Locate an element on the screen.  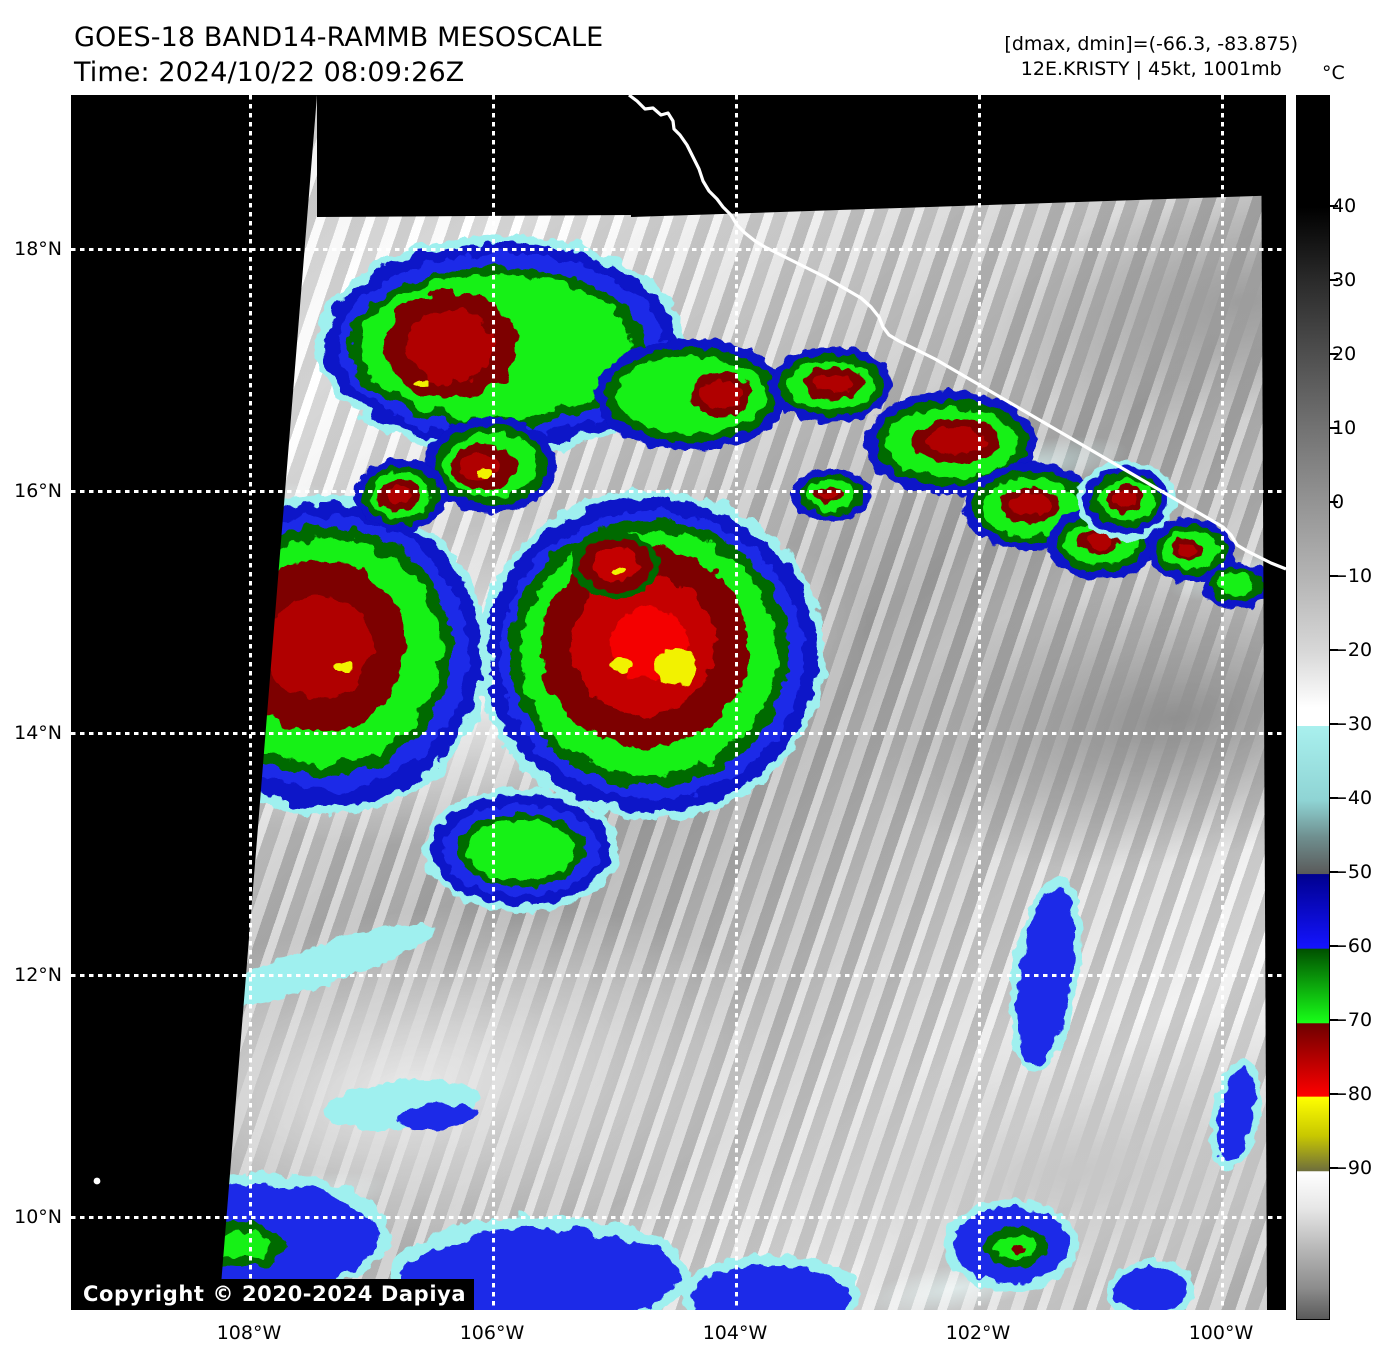
x-tick-label-100w: 100°W is located at coordinates (1221, 1333).